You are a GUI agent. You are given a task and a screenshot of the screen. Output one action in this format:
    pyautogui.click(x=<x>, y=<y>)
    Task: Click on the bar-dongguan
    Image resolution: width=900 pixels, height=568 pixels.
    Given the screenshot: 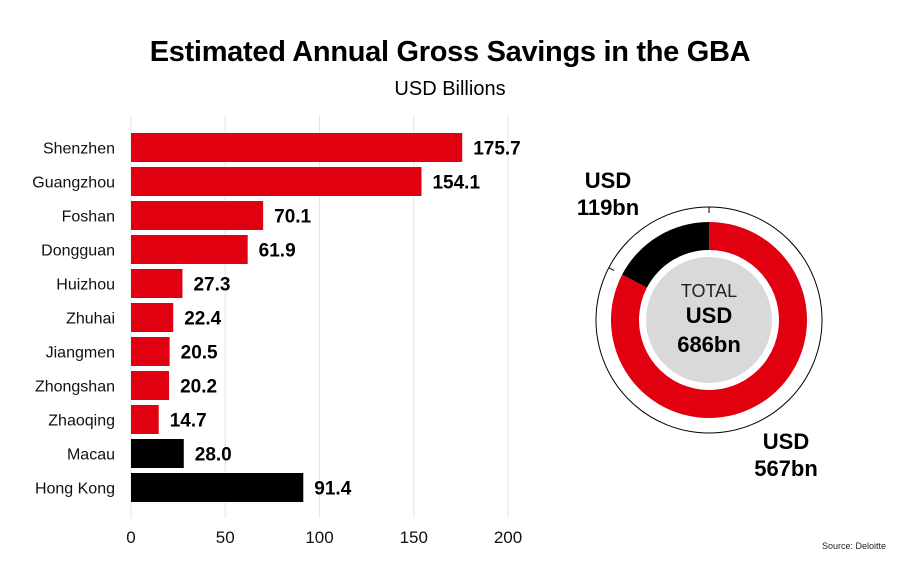 What is the action you would take?
    pyautogui.click(x=189, y=249)
    